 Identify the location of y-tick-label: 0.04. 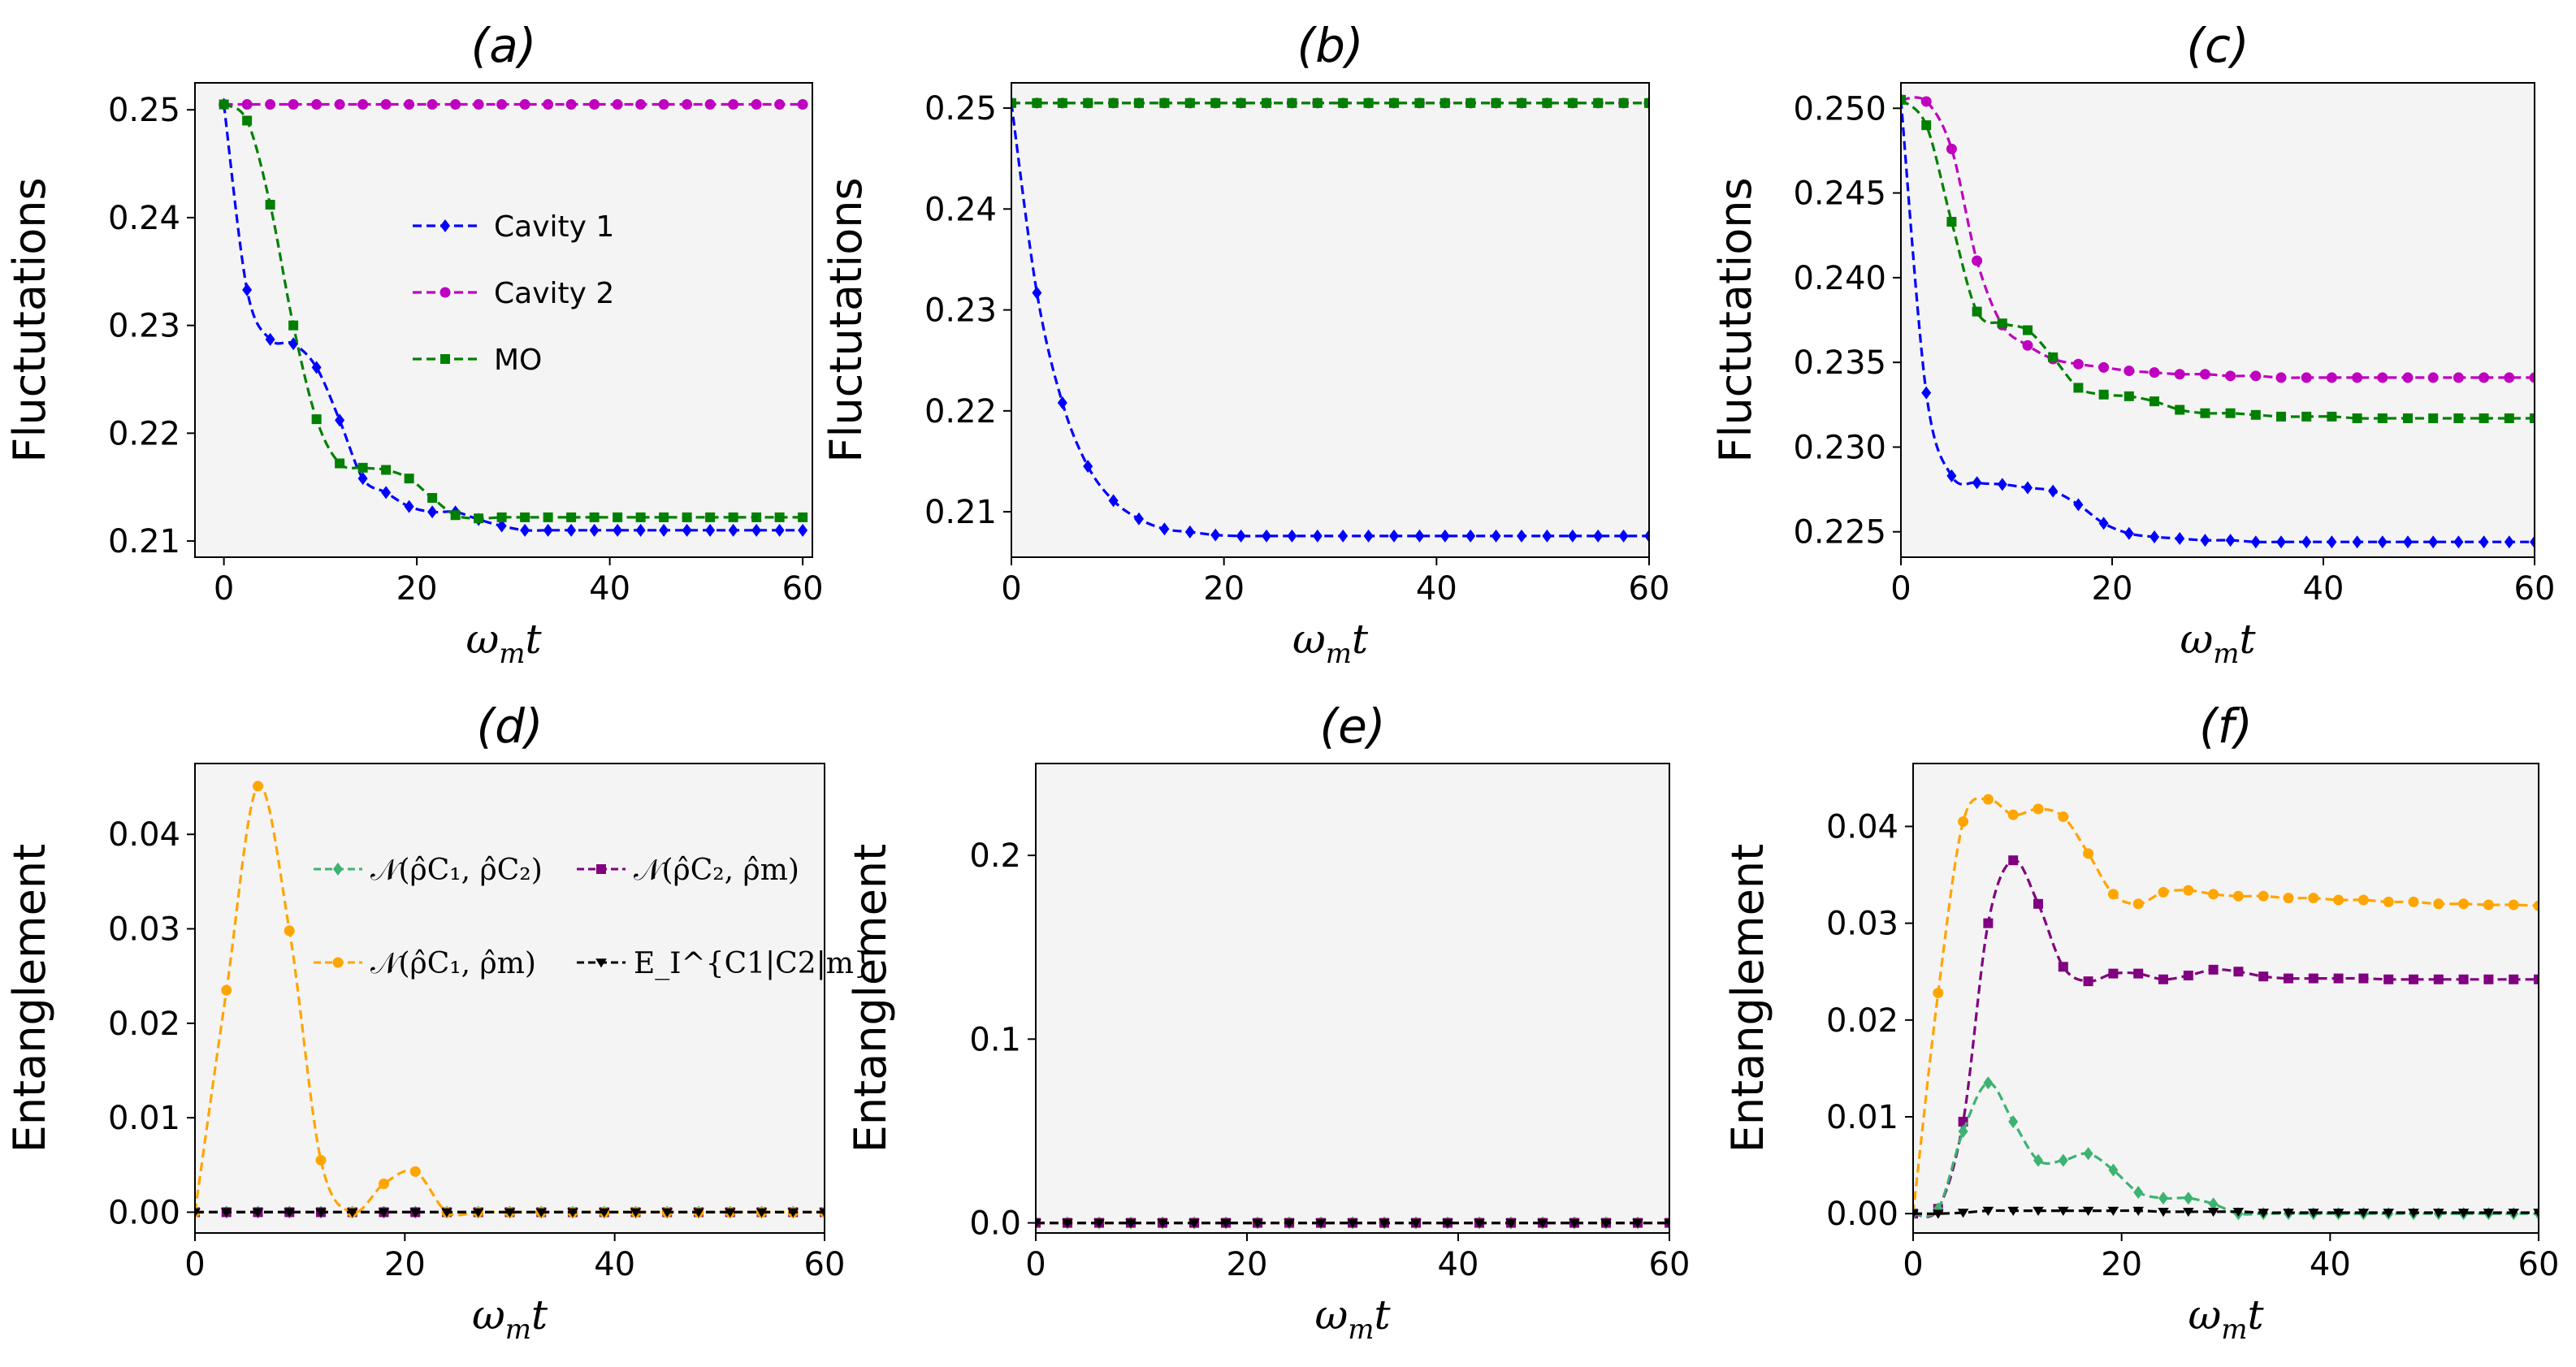
(144, 835).